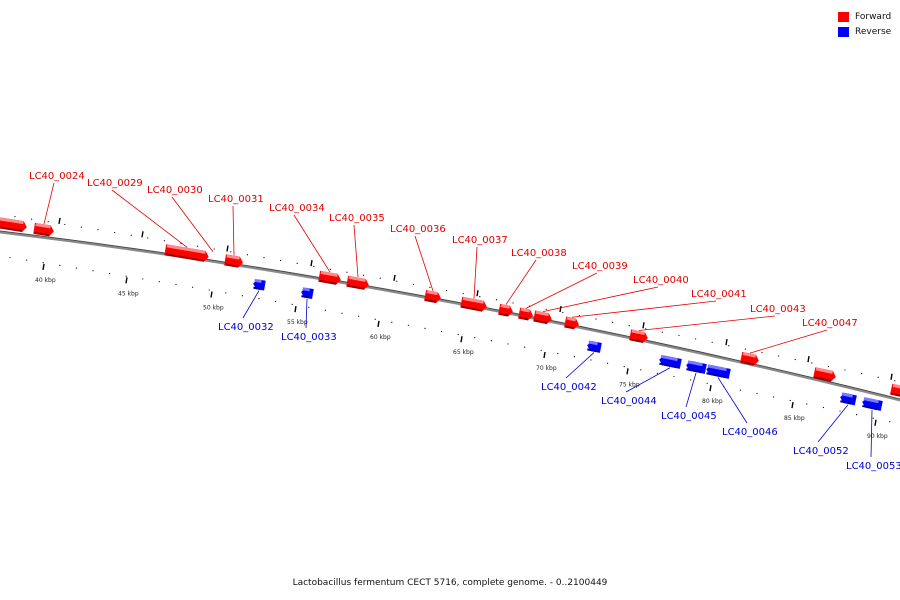 Image resolution: width=900 pixels, height=600 pixels. Describe the element at coordinates (236, 199) in the screenshot. I see `gene-label: LC40_0031` at that location.